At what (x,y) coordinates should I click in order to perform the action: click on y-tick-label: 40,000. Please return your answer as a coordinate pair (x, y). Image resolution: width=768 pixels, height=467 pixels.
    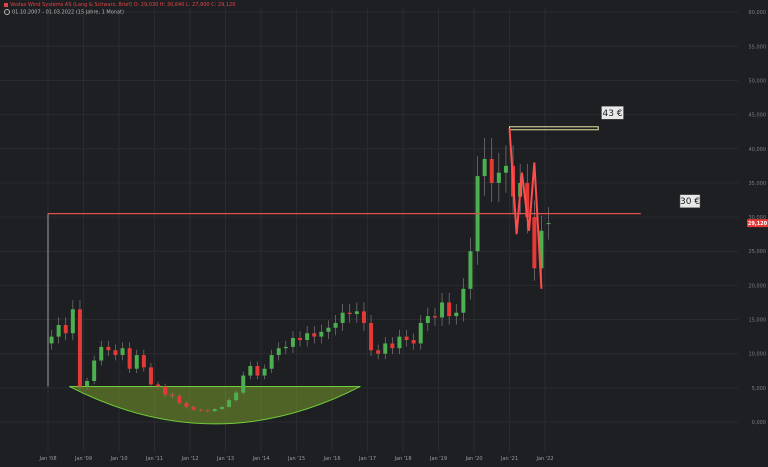
    Looking at the image, I should click on (758, 150).